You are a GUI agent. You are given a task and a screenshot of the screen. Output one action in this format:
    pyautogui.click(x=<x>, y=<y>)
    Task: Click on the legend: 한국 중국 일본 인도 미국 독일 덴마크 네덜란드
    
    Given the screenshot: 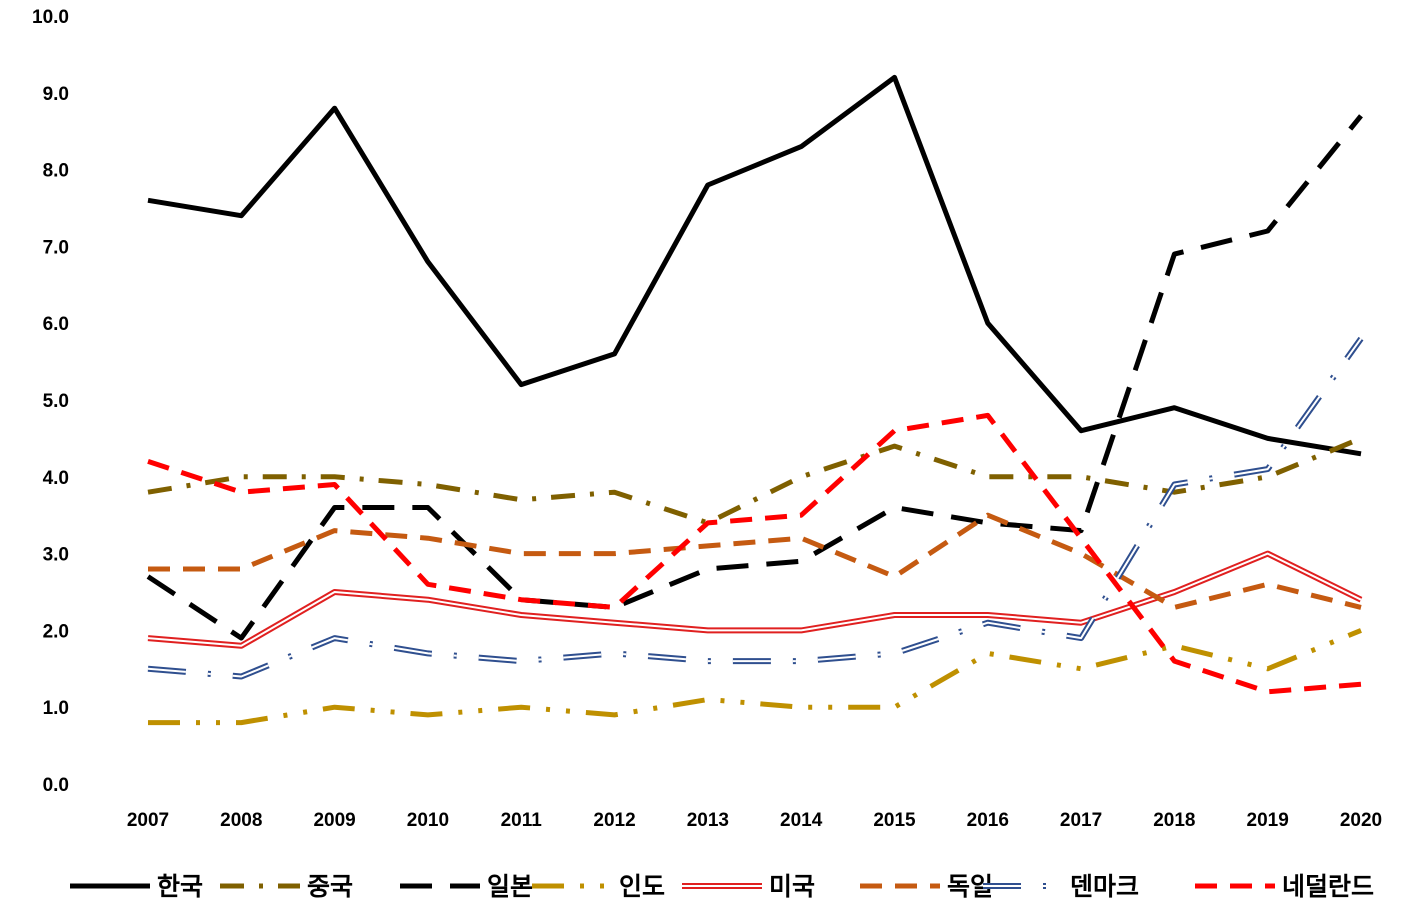 What is the action you would take?
    pyautogui.click(x=722, y=886)
    